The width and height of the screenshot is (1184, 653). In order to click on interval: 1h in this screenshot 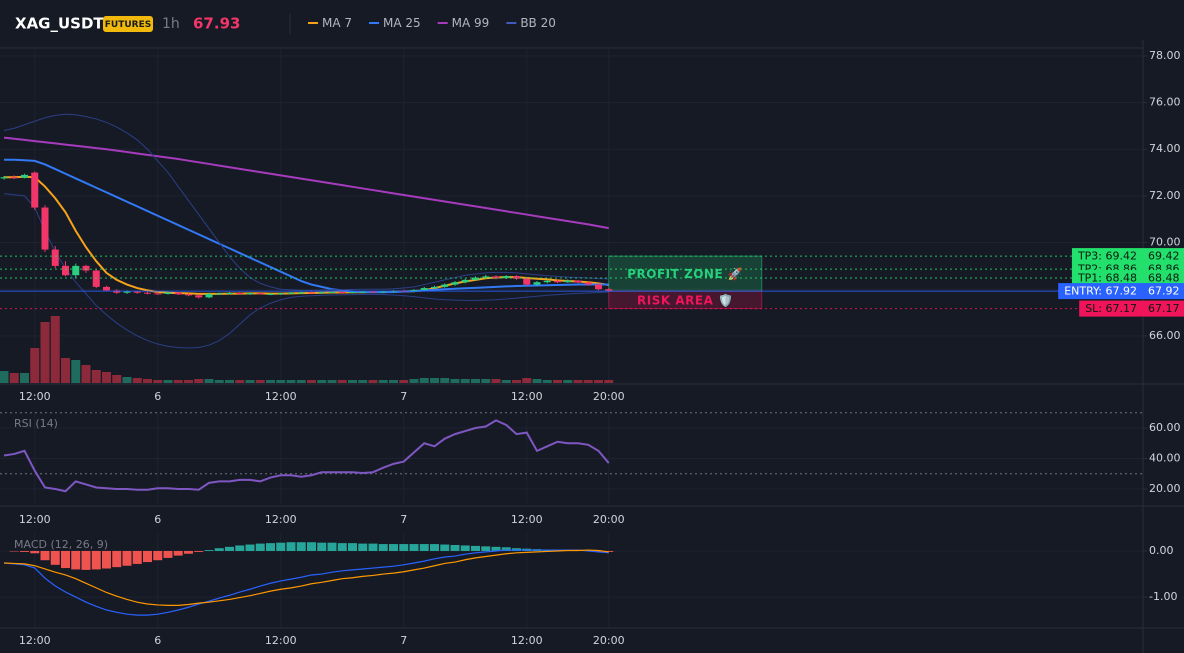, I will do `click(171, 24)`.